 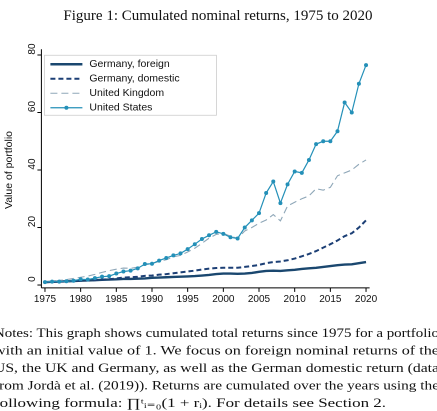 I want to click on y-tick-label: 60, so click(x=32, y=107).